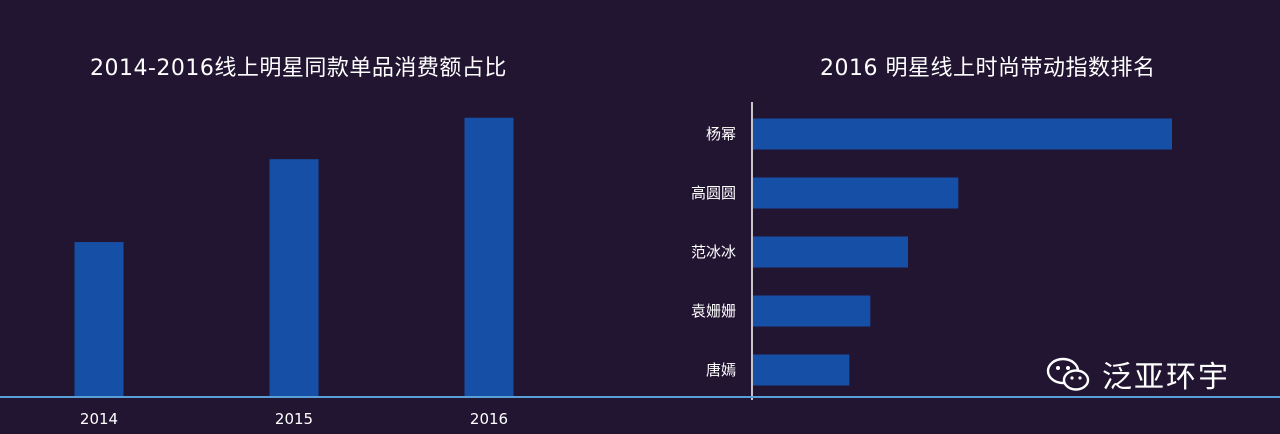 This screenshot has height=434, width=1280. Describe the element at coordinates (1068, 374) in the screenshot. I see `wechat-icon` at that location.